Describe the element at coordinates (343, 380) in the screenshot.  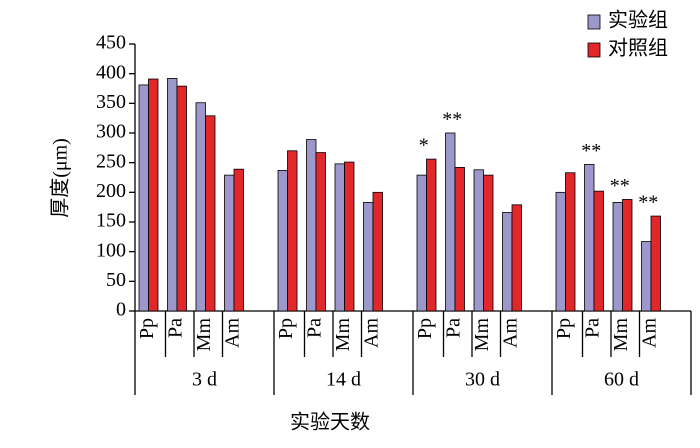
I see `group-label: 14 d` at that location.